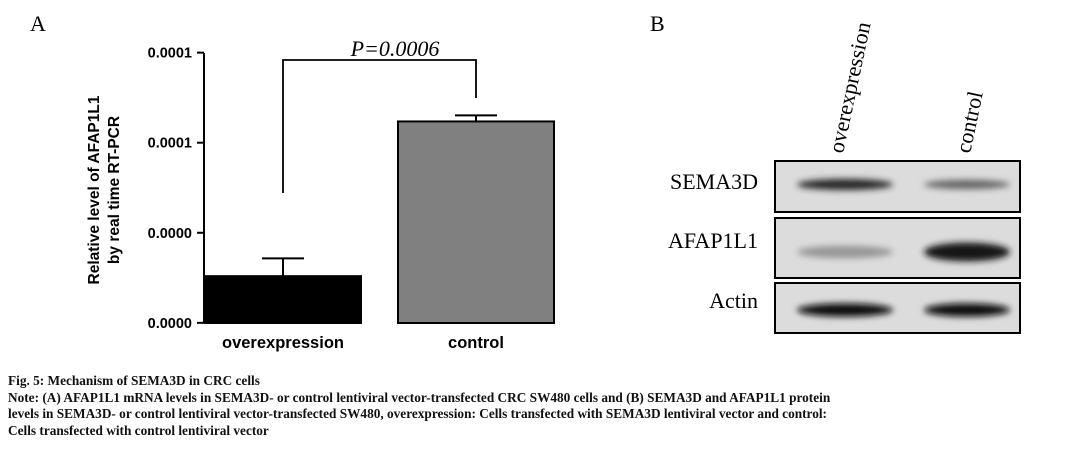 This screenshot has width=1065, height=461. Describe the element at coordinates (967, 184) in the screenshot. I see `band-sema3d-control` at that location.